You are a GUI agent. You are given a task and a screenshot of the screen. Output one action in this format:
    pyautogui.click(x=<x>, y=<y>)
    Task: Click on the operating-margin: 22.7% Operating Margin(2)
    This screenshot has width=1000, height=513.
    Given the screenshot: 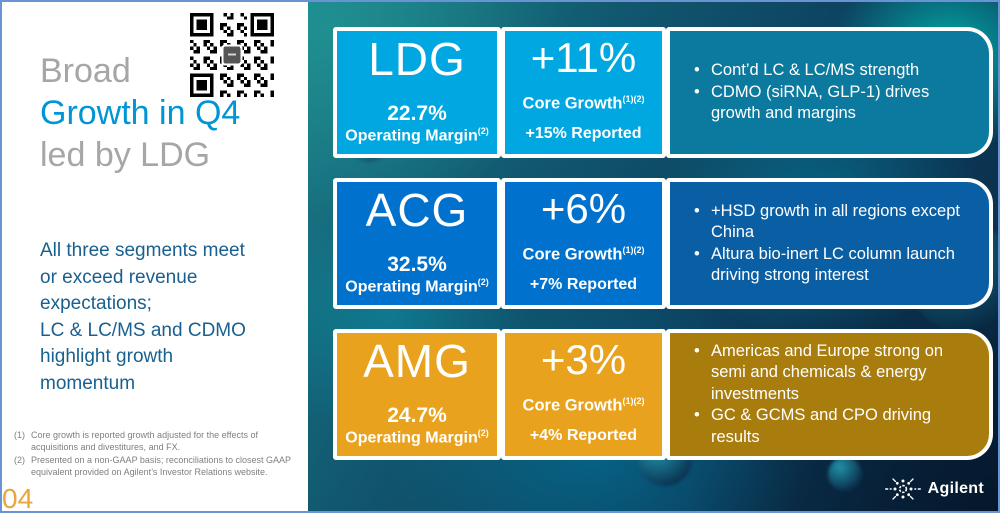 What is the action you would take?
    pyautogui.click(x=416, y=123)
    